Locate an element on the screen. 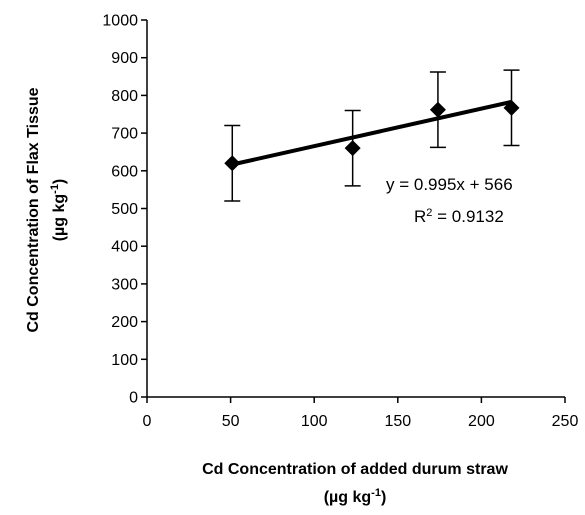 Image resolution: width=585 pixels, height=515 pixels. y-tick-label: 500 is located at coordinates (124, 209).